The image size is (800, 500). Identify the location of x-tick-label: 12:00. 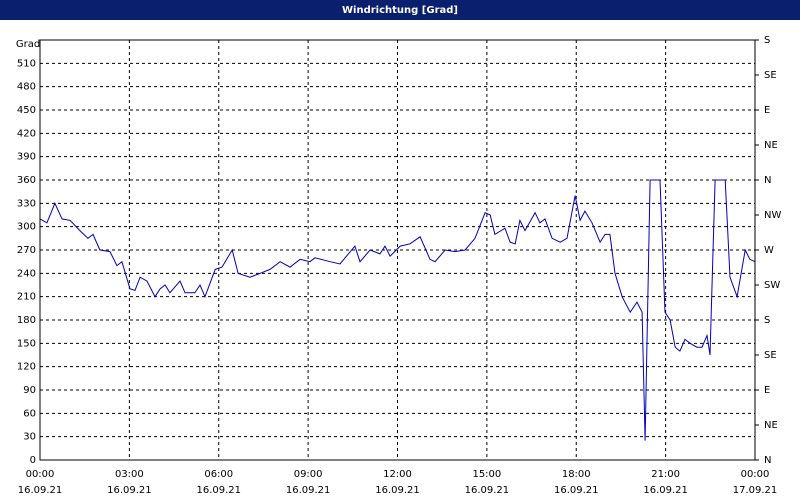
(397, 474).